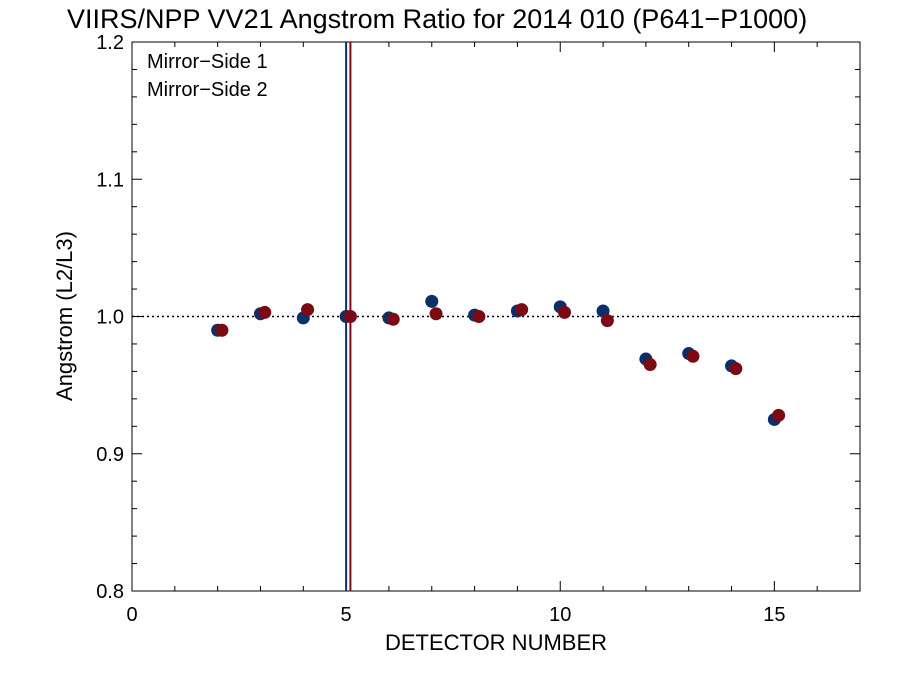 The height and width of the screenshot is (675, 900). Describe the element at coordinates (496, 642) in the screenshot. I see `x-axis-label: DETECTOR NUMBER` at that location.